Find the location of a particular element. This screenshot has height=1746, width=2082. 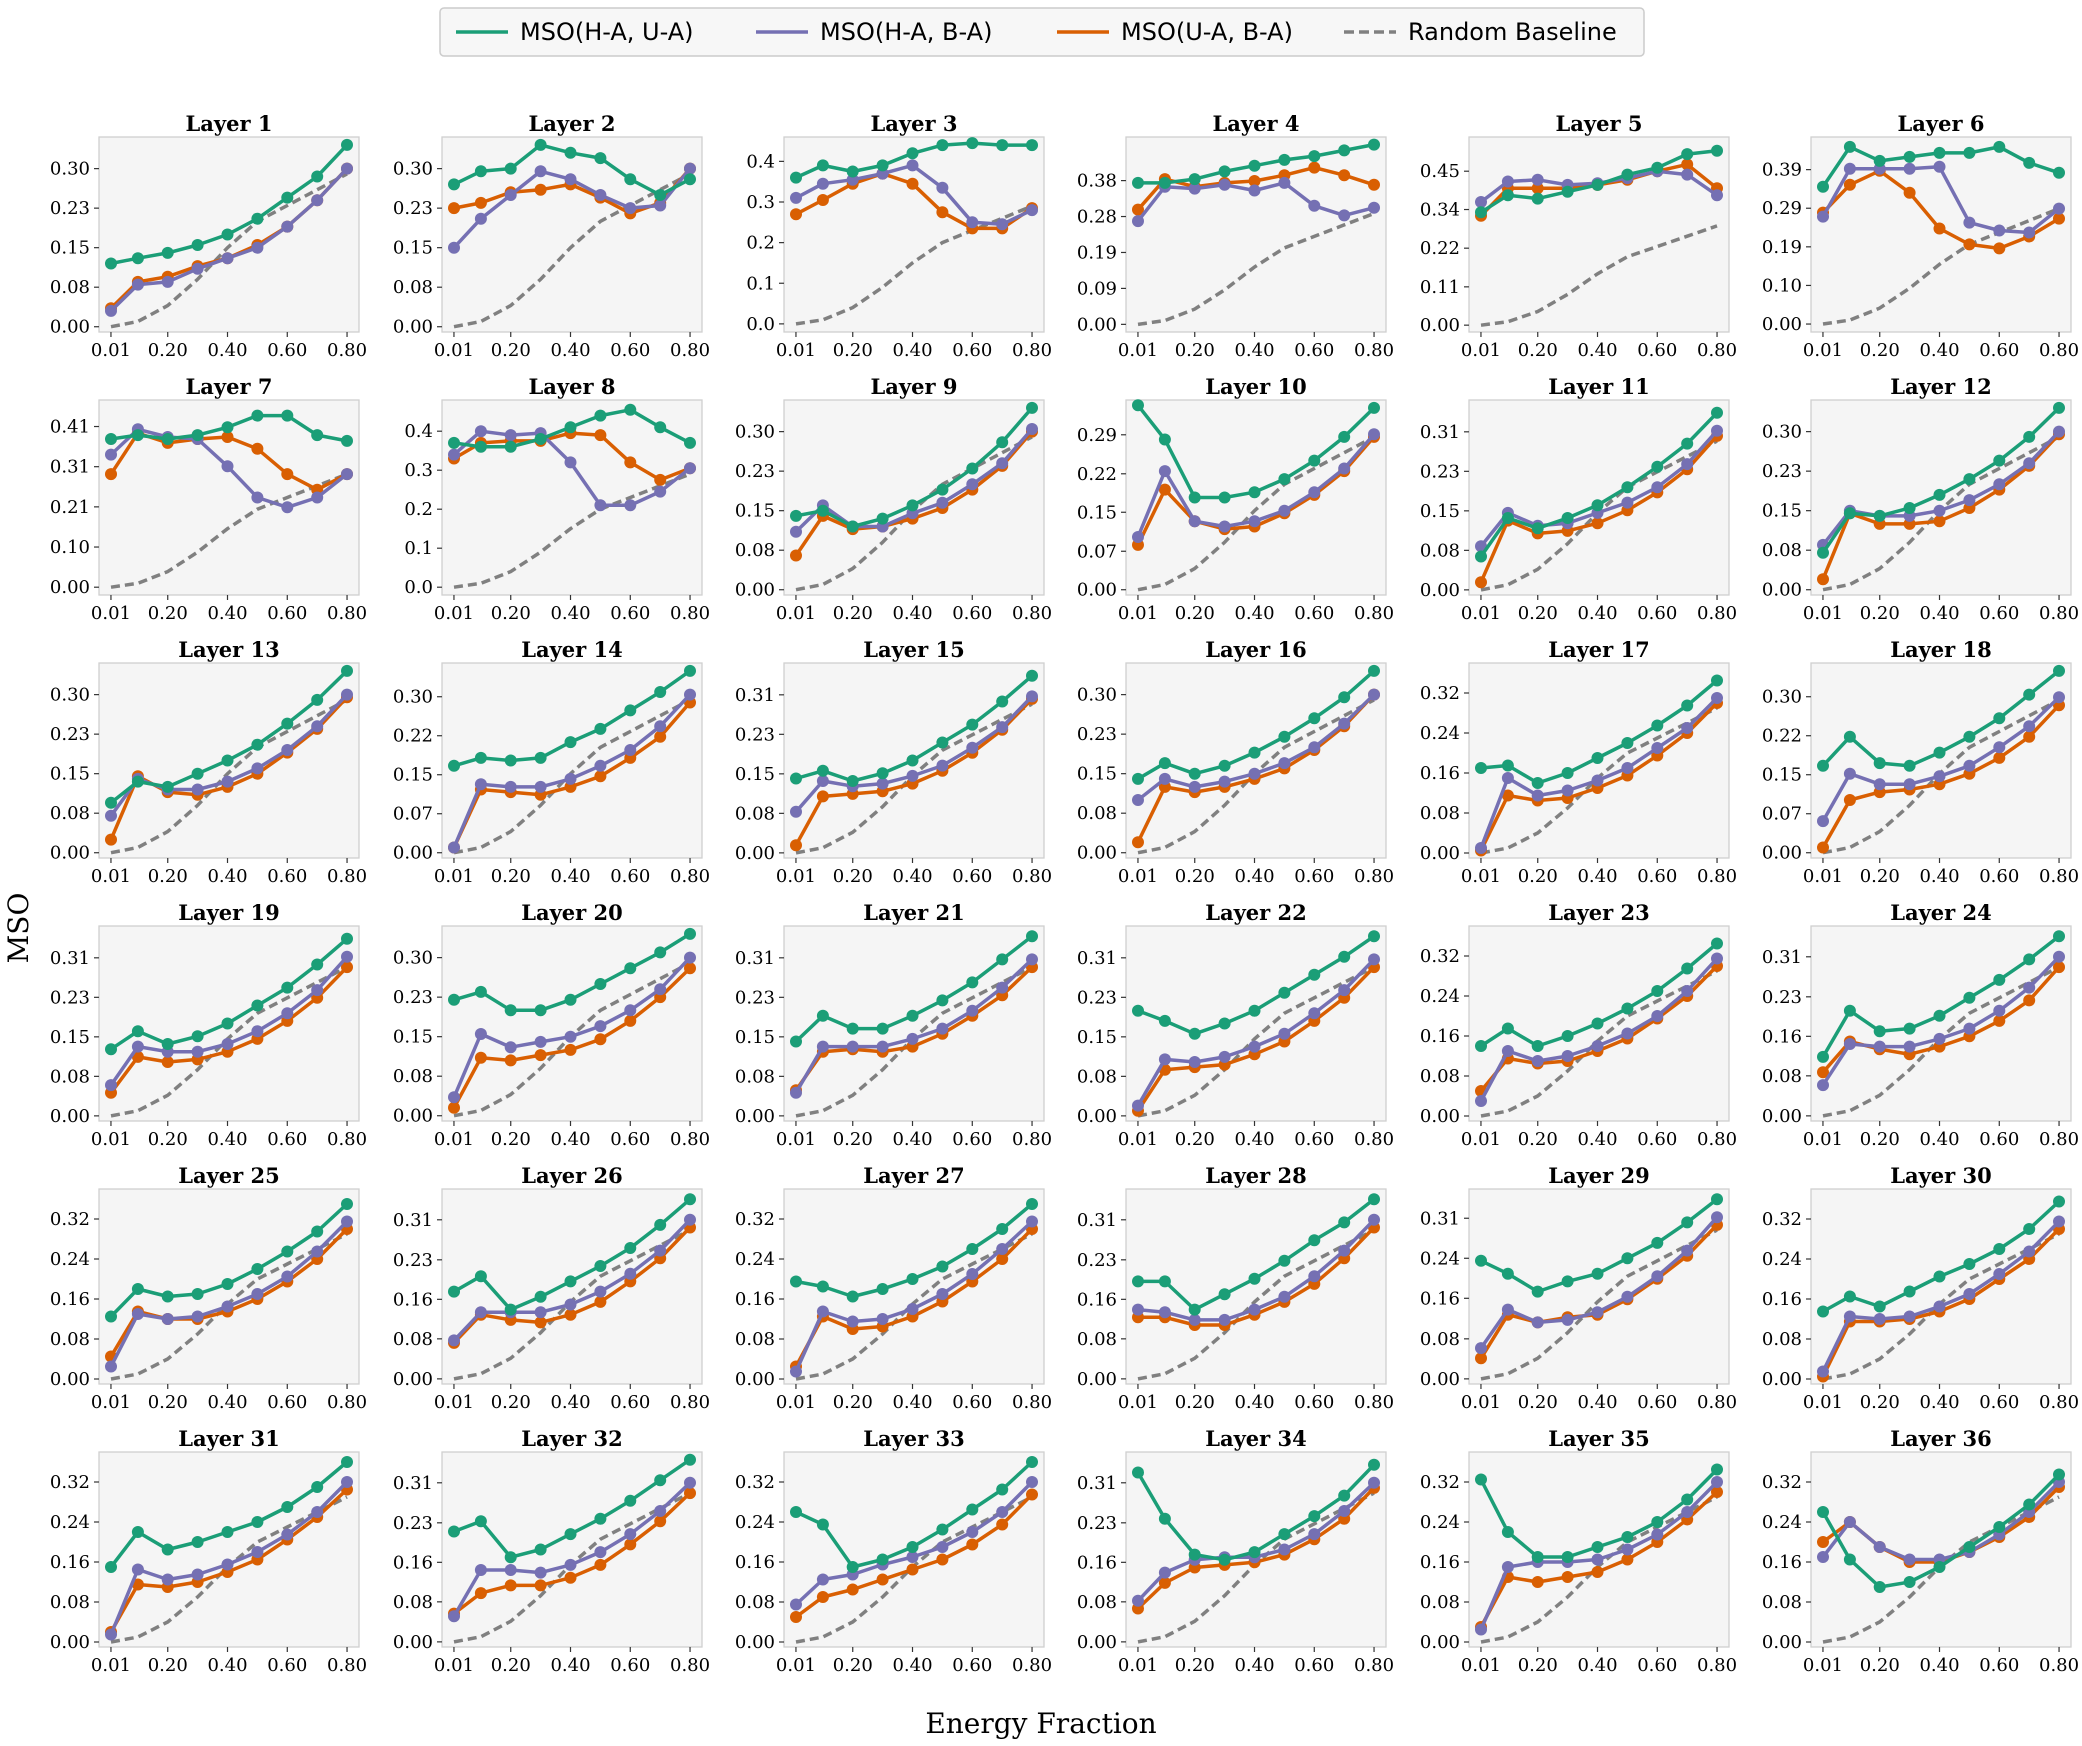

x-tick-label: 0.20 is located at coordinates (853, 613).